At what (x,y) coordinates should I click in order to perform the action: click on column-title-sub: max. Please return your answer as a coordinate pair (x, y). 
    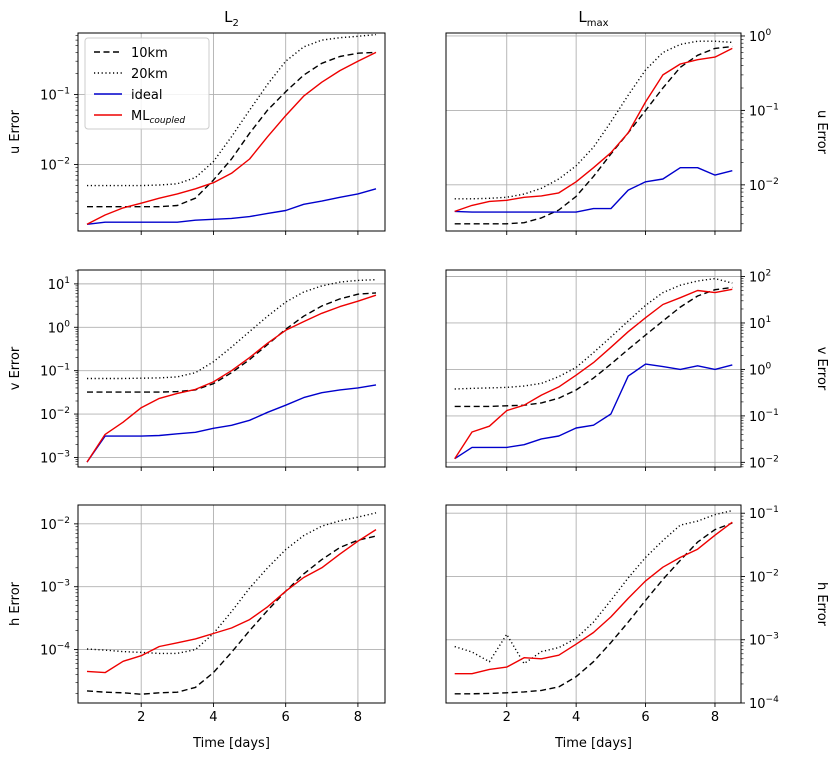
    Looking at the image, I should click on (598, 23).